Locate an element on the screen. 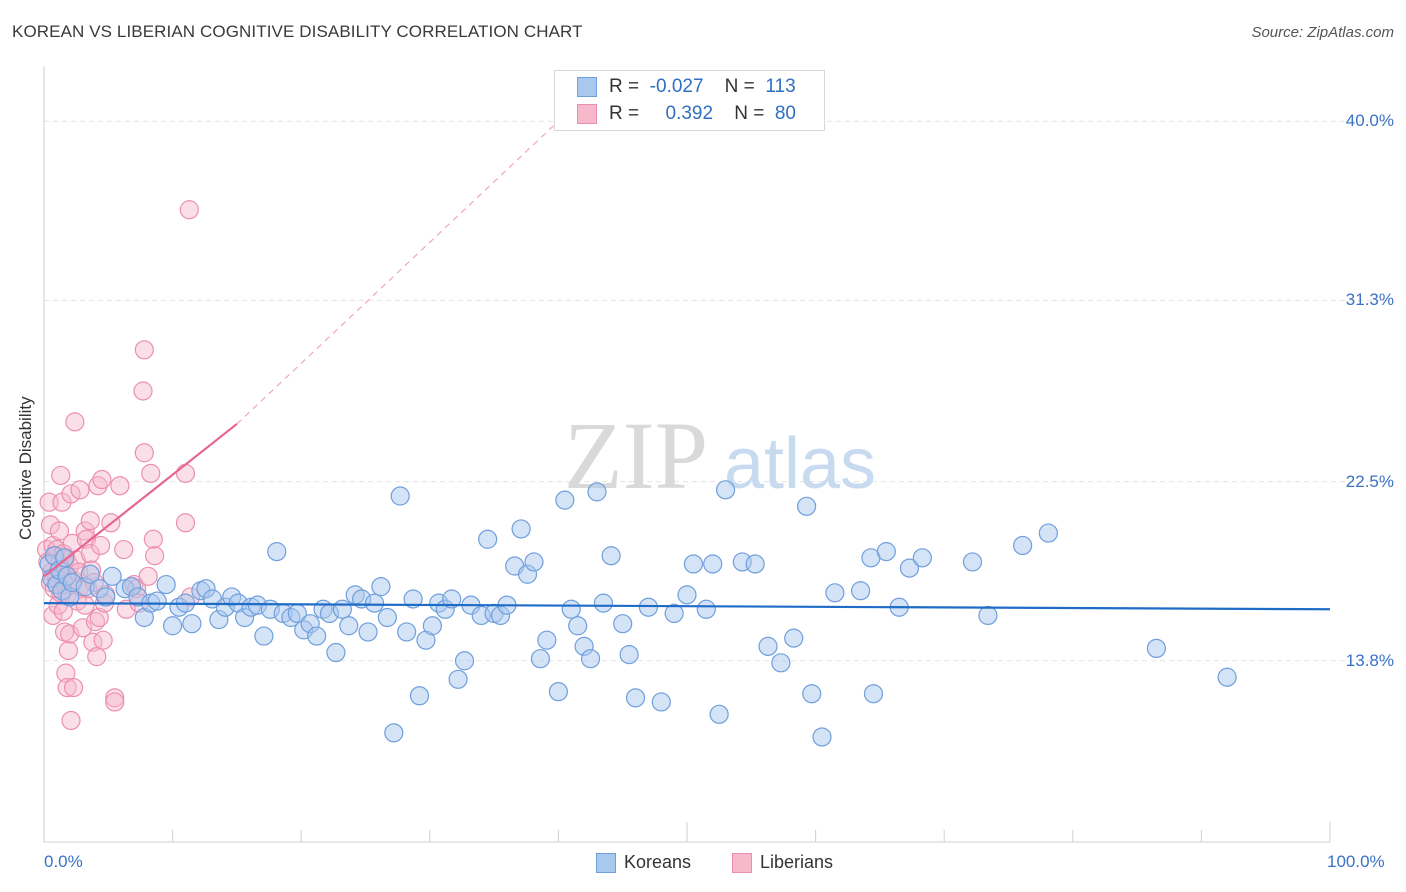 This screenshot has height=892, width=1406. liberian-trend-line is located at coordinates (140, 500).